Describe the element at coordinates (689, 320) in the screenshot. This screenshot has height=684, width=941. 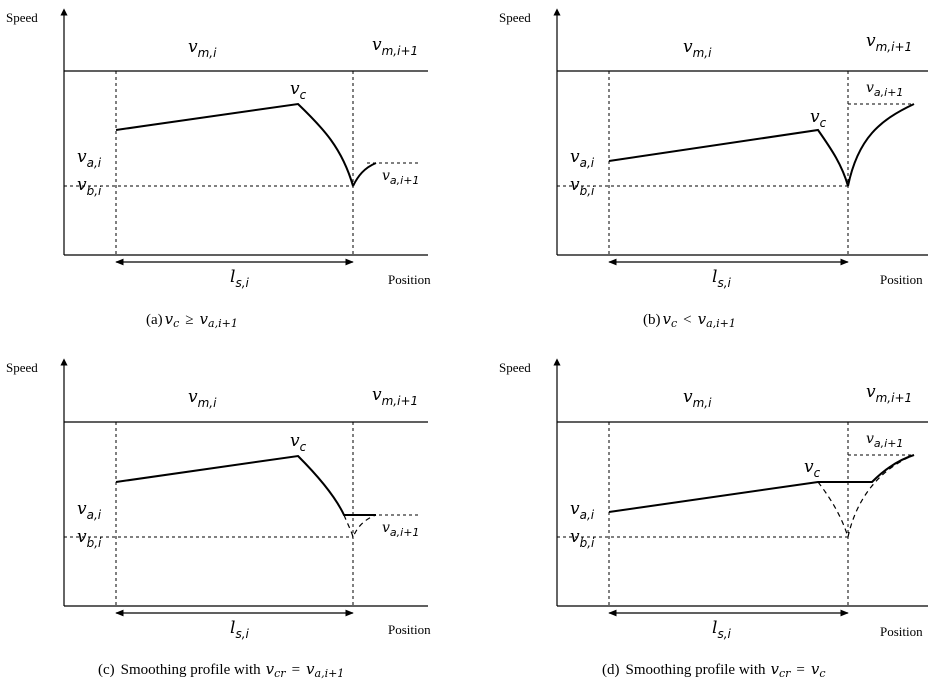
I see `caption-b: (b) vc < va,i+1` at that location.